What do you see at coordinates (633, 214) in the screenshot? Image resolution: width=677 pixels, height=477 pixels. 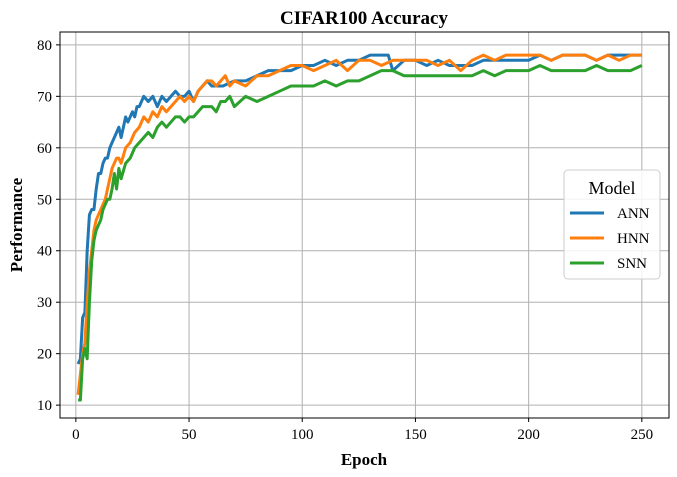 I see `legend-label-ann: ANN` at bounding box center [633, 214].